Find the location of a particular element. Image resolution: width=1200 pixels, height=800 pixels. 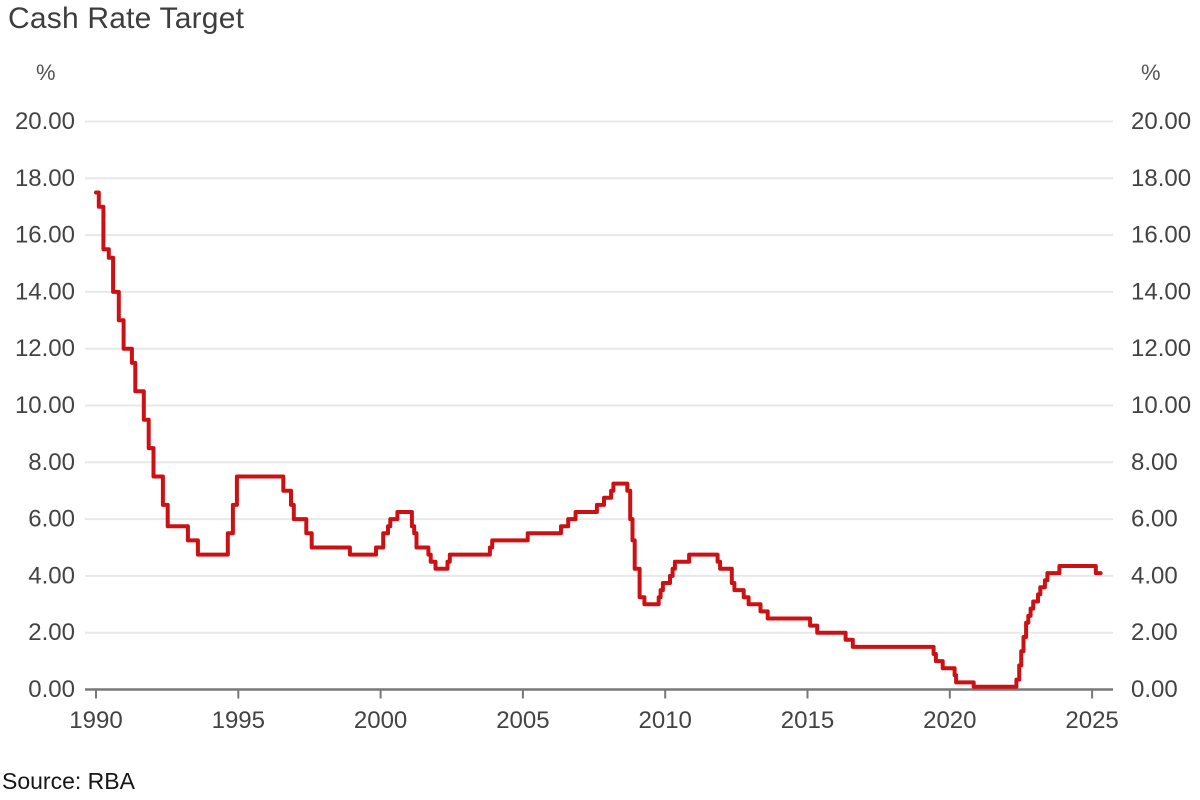

y-axis-label-right: 2.00 is located at coordinates (1154, 632).